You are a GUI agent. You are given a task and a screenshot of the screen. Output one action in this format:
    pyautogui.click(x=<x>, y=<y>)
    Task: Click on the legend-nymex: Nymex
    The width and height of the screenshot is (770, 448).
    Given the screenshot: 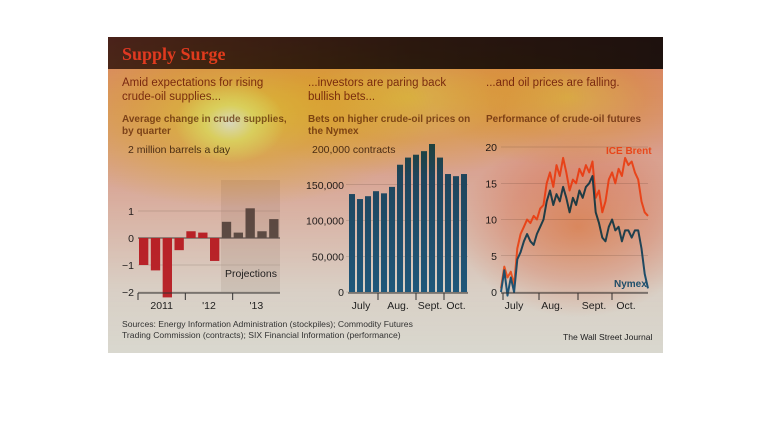 What is the action you would take?
    pyautogui.click(x=630, y=284)
    